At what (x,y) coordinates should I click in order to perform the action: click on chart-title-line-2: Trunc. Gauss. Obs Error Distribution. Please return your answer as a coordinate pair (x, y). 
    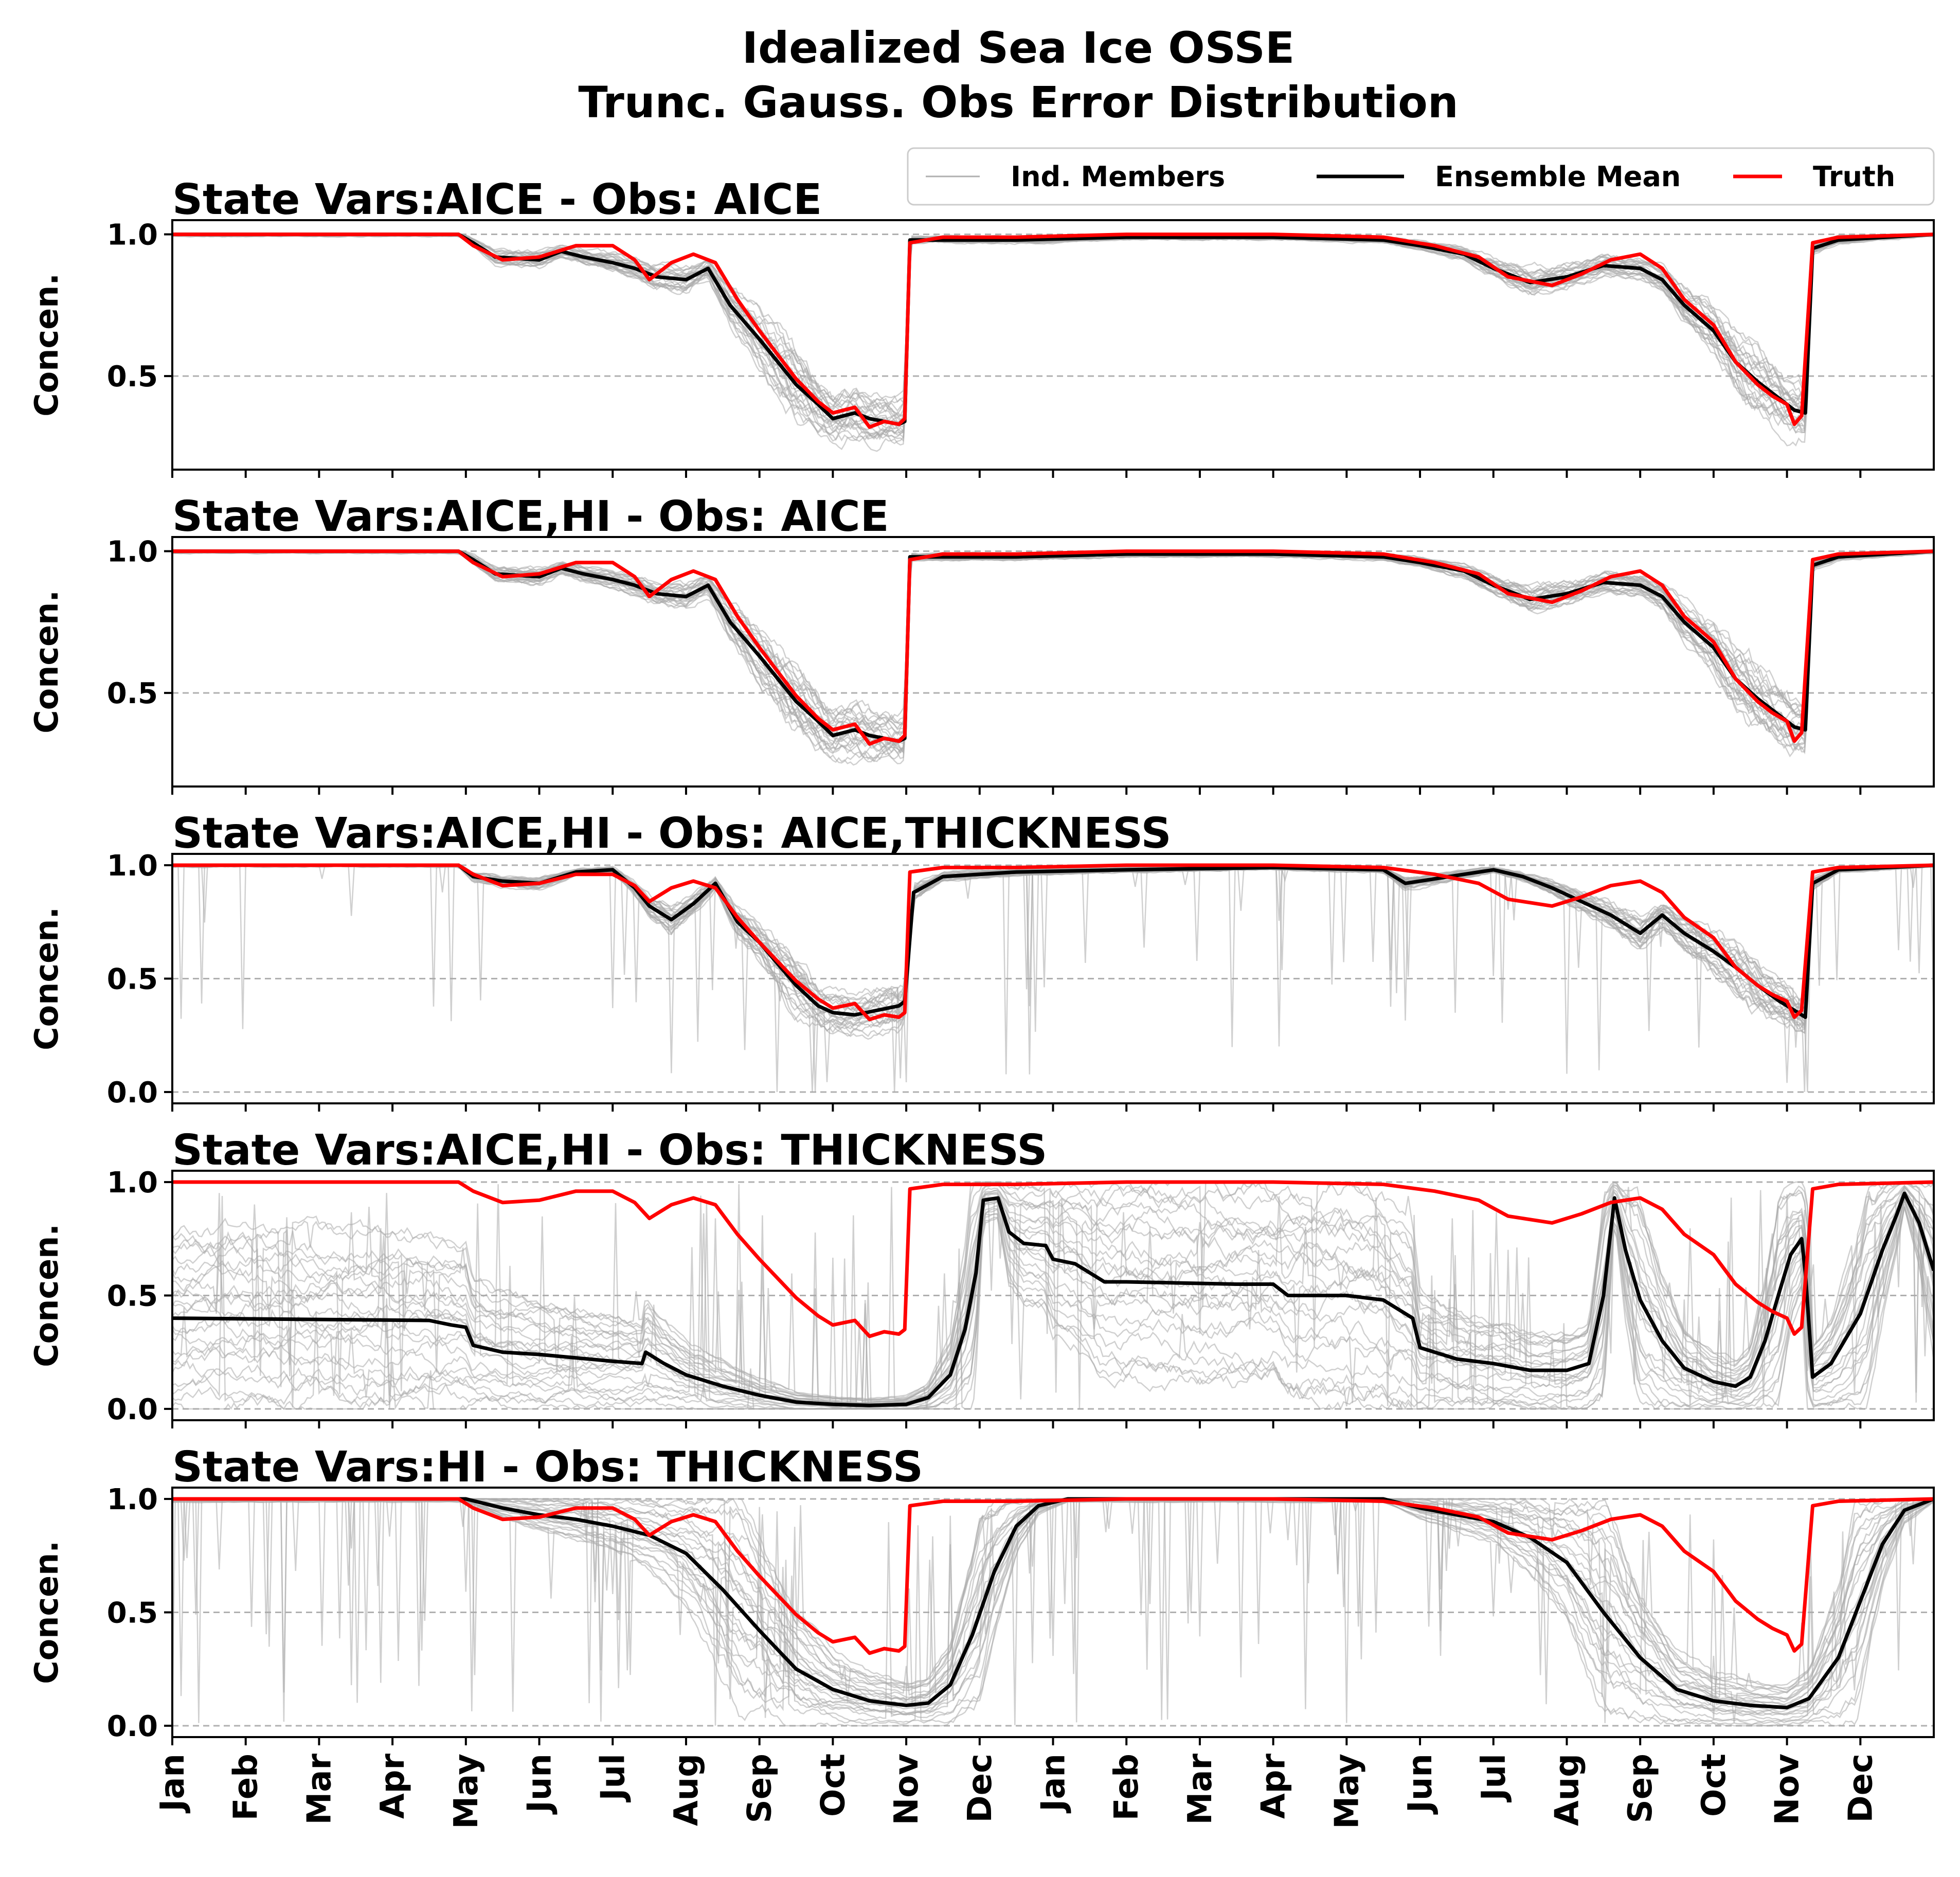
    Looking at the image, I should click on (1018, 102).